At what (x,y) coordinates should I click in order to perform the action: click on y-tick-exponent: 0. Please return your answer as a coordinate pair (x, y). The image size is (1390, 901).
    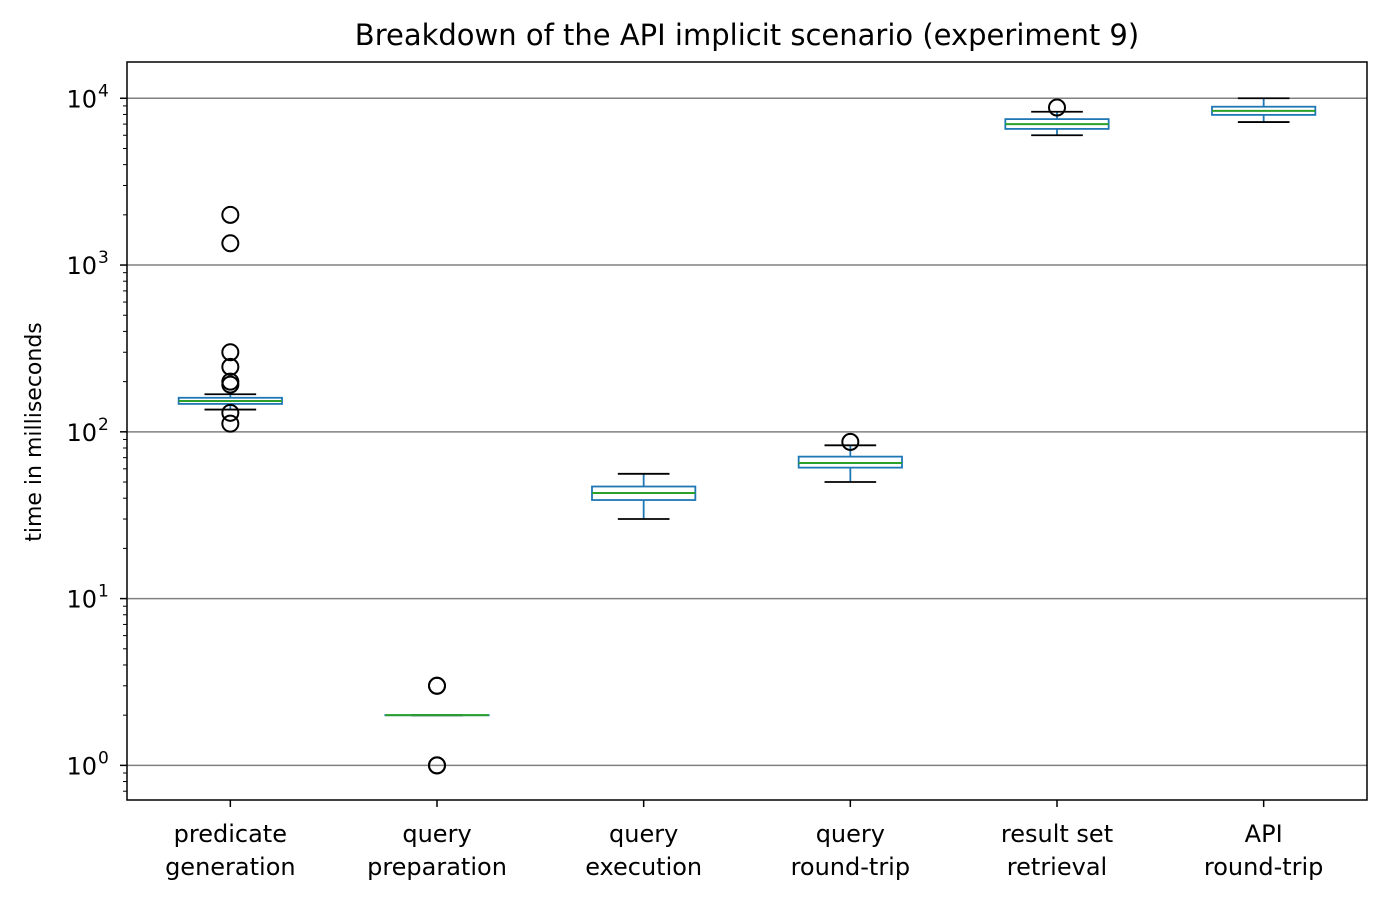
    Looking at the image, I should click on (103, 758).